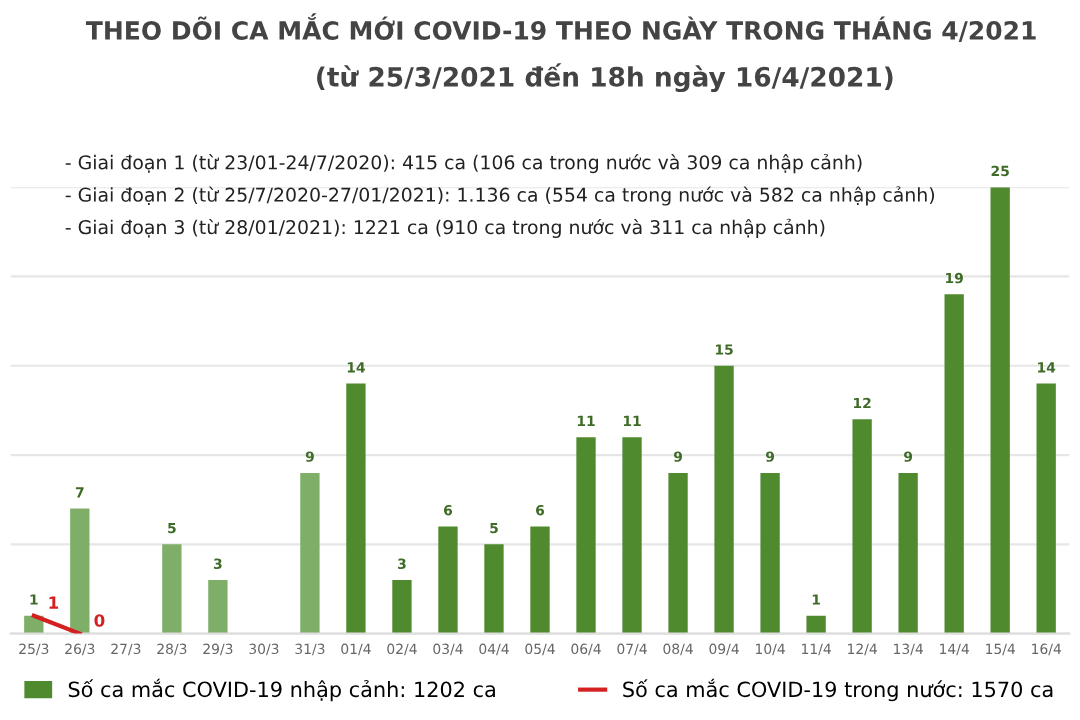  Describe the element at coordinates (838, 690) in the screenshot. I see `legend-label: Số ca mắc COVID-19 trong nước: 1570 ca` at that location.